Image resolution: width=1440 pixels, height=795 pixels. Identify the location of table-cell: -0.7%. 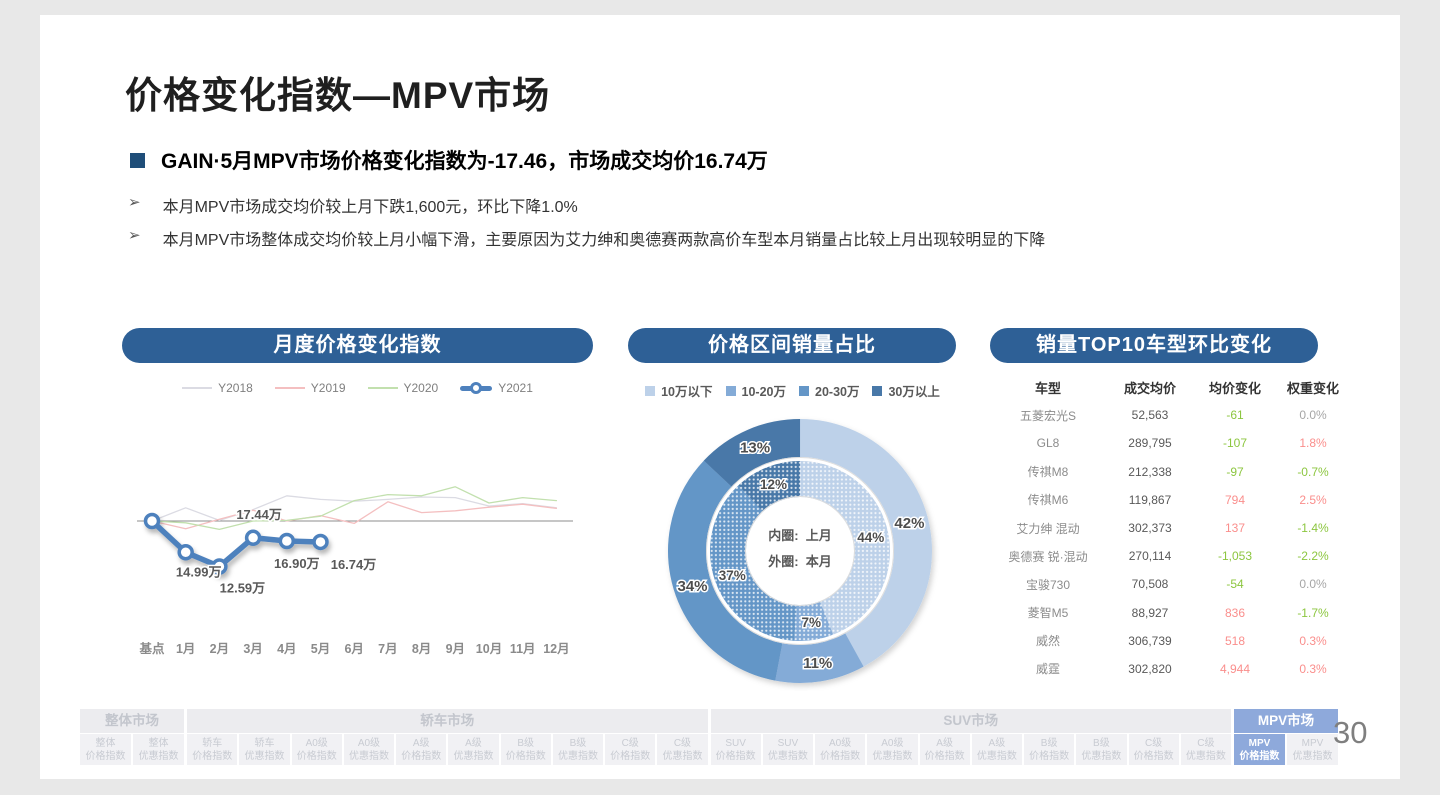
(1313, 471).